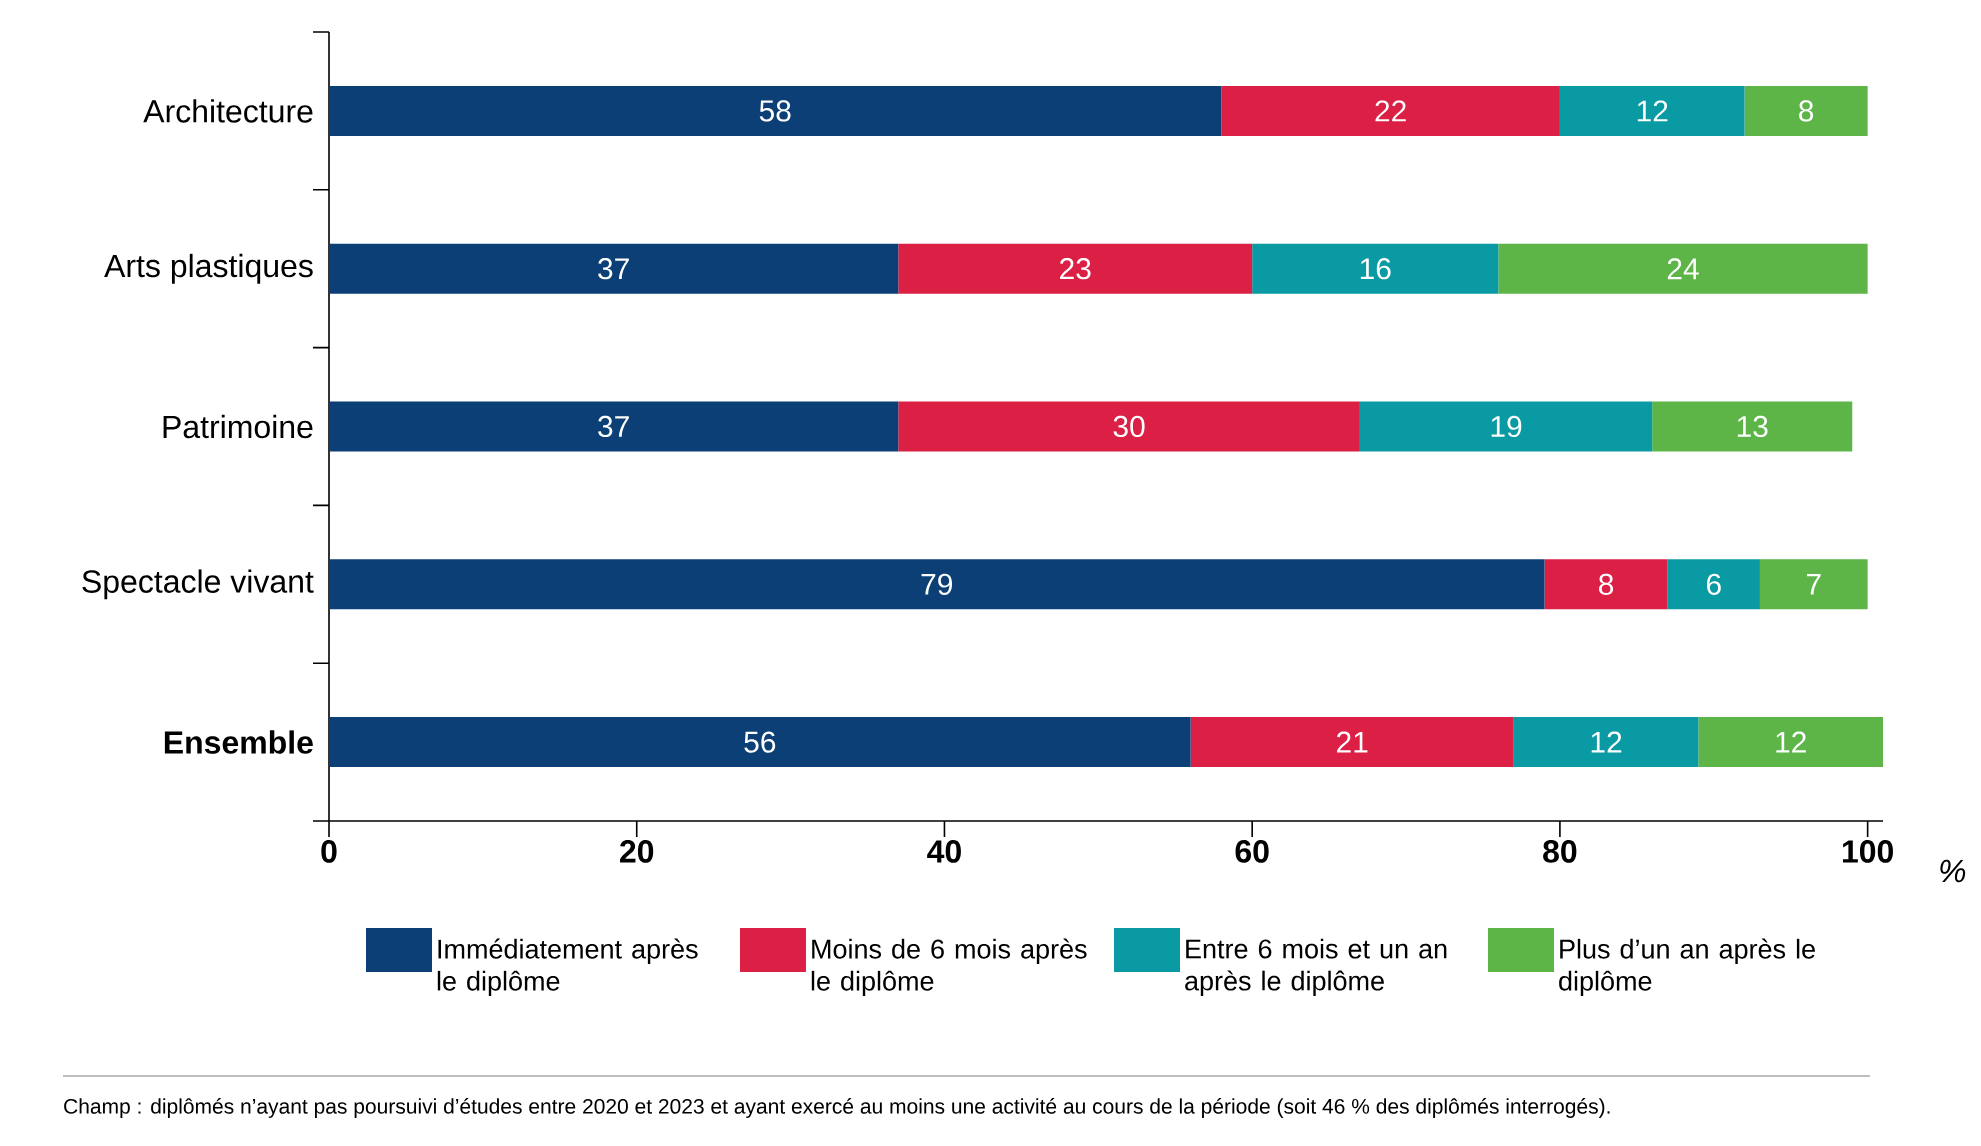  Describe the element at coordinates (837, 1108) in the screenshot. I see `text: Champ : diplômés n’ayant pas poursuivi d’études entre 2020 et 2023 et ayant exercé au moins une activité au cours de la période (soit 46 % des diplômés interrogés).` at that location.